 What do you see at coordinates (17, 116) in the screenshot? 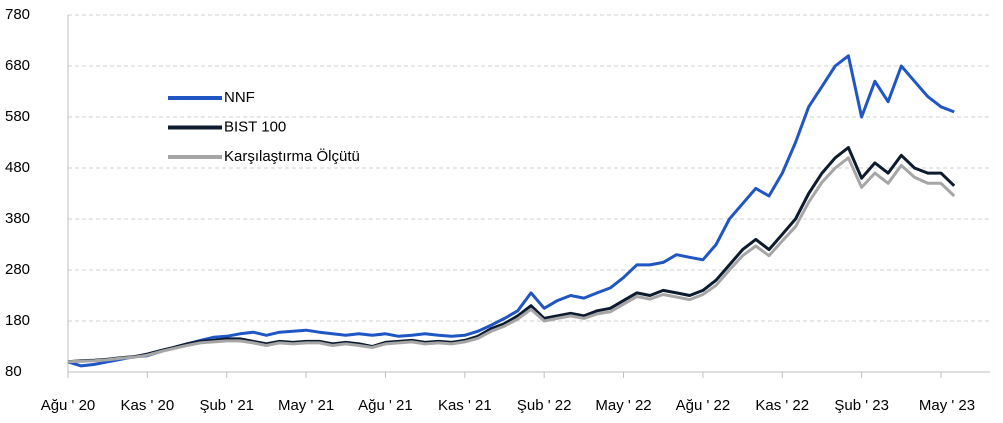
I see `y-tick-label: 580` at bounding box center [17, 116].